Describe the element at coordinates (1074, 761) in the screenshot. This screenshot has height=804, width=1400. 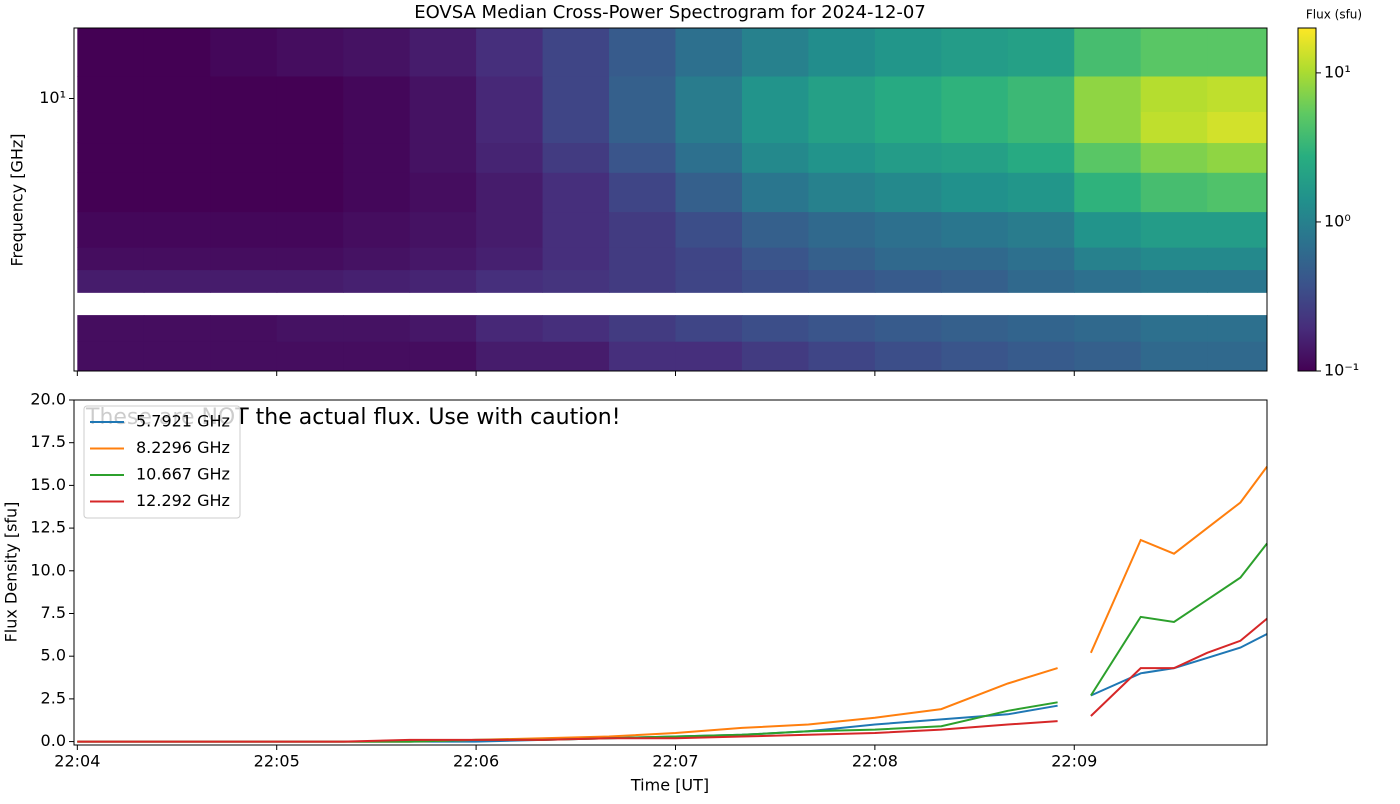
I see `x-tick-label: 22:09` at that location.